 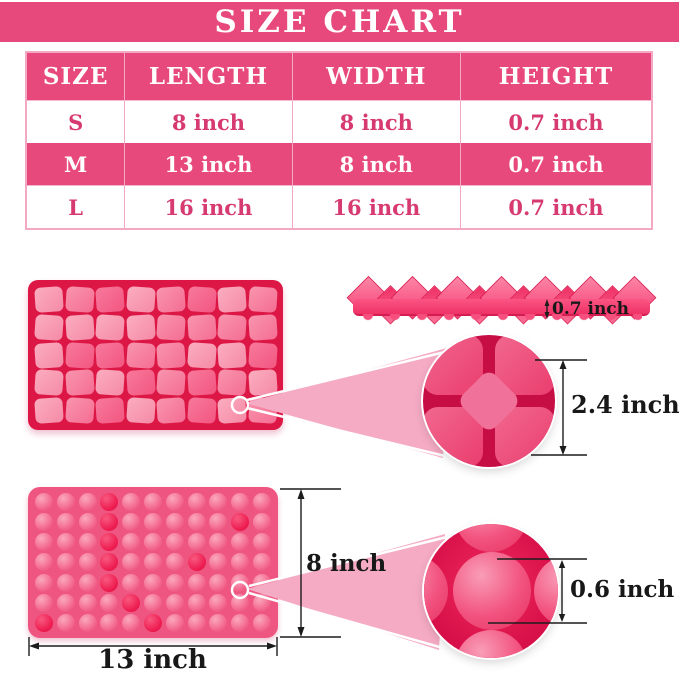 What do you see at coordinates (501, 291) in the screenshot?
I see `mold-side-view-image` at bounding box center [501, 291].